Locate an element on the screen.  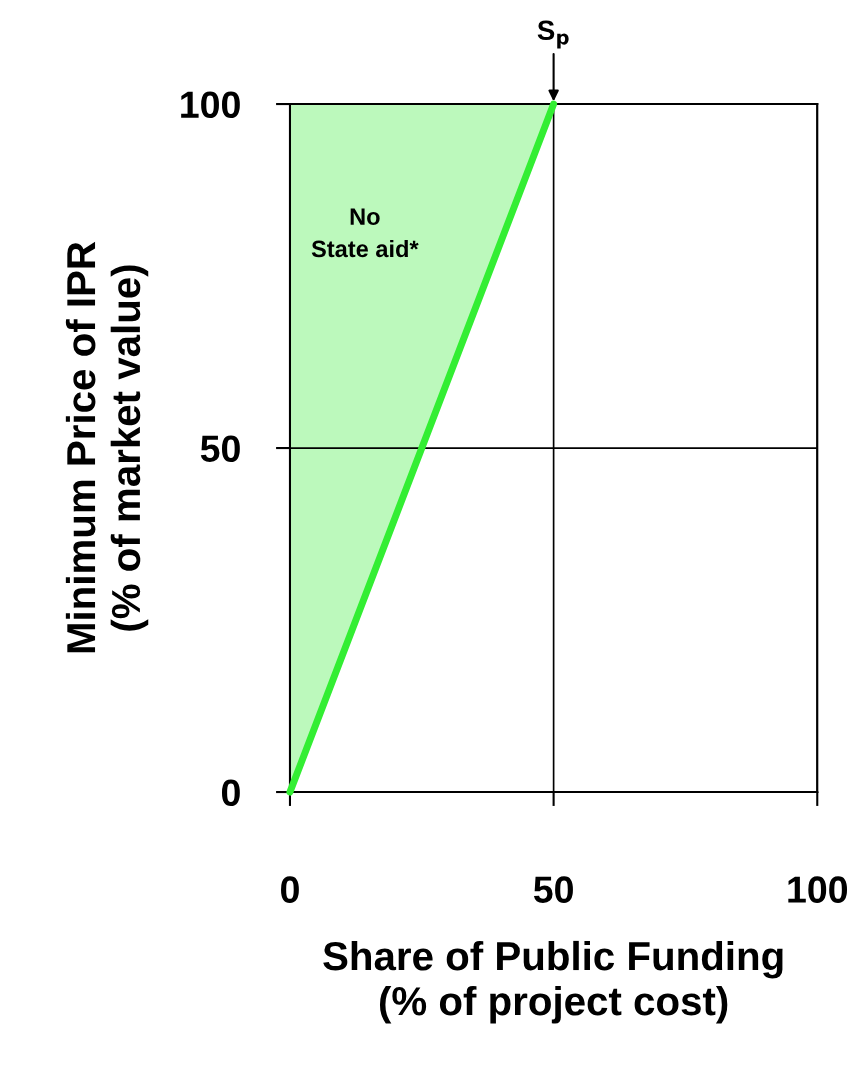
x-tick-label: 0 is located at coordinates (290, 889).